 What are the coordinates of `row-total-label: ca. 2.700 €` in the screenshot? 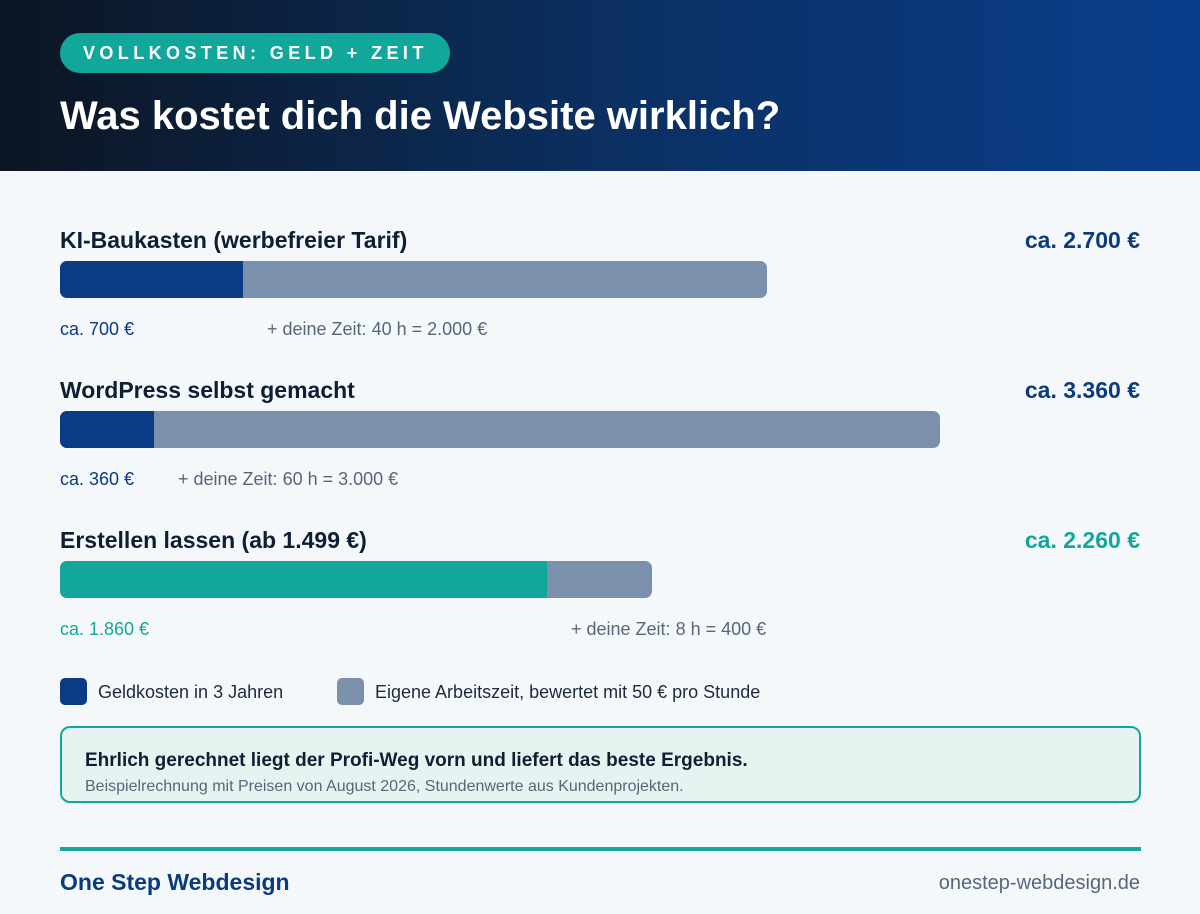 It's located at (1082, 240).